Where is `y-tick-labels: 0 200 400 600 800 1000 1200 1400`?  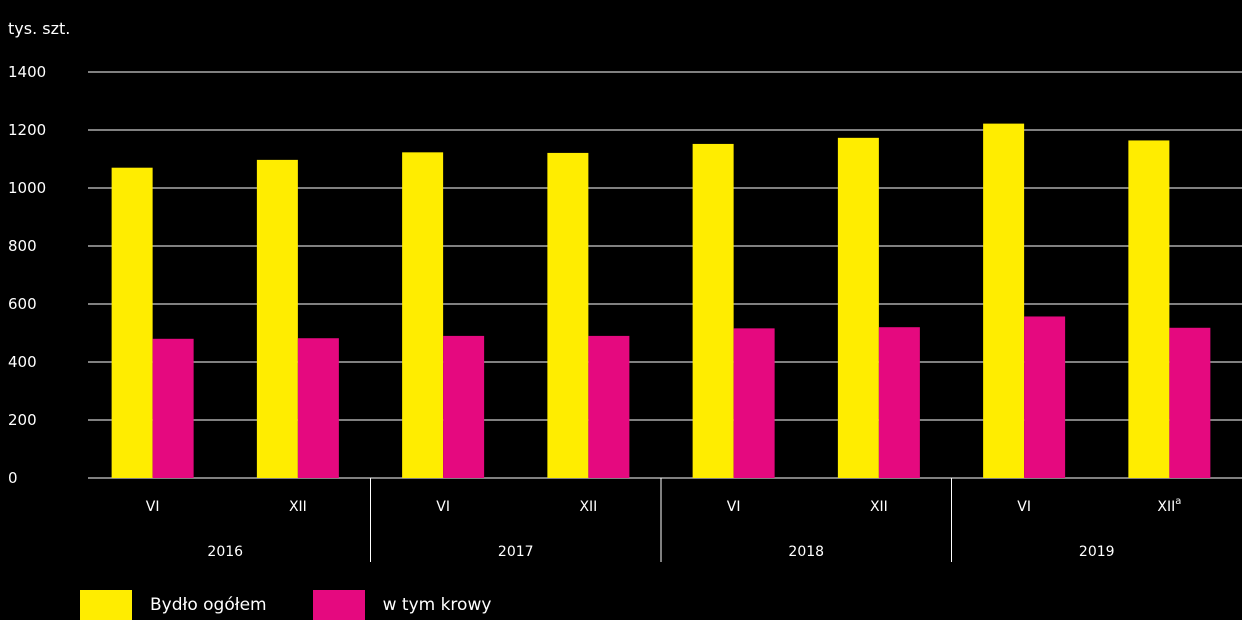
y-tick-labels: 0 200 400 600 800 1000 1200 1400 is located at coordinates (27, 275).